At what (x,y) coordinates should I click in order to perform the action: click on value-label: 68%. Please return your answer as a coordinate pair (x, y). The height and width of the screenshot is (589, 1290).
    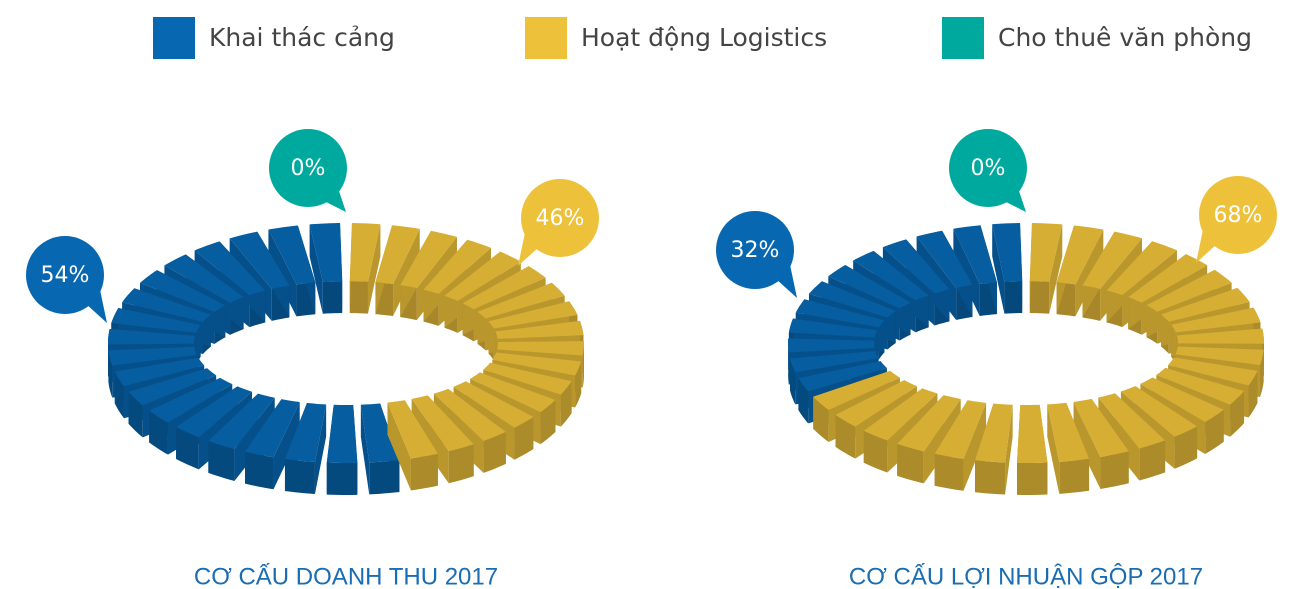
    Looking at the image, I should click on (1238, 215).